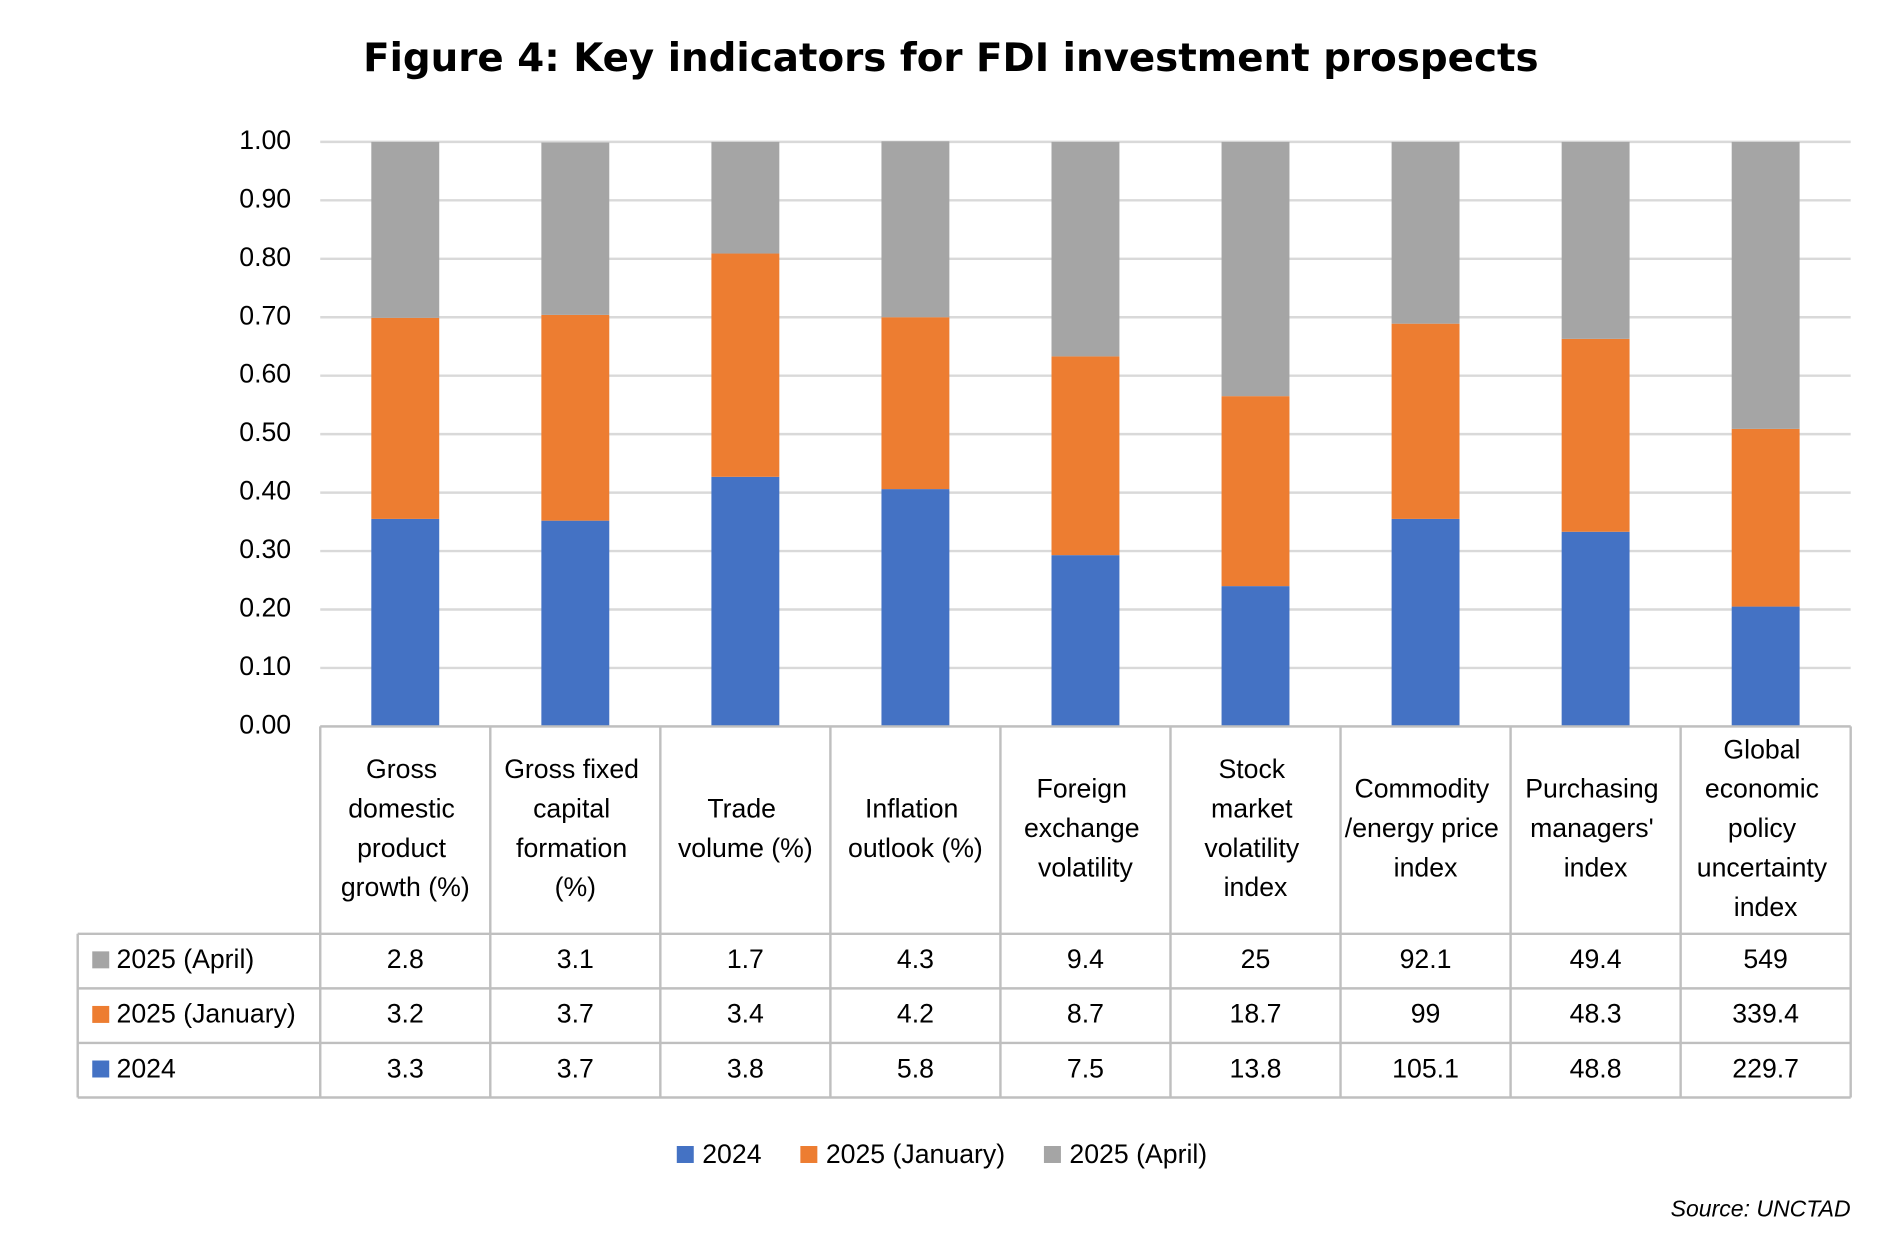 This screenshot has width=1892, height=1260. What do you see at coordinates (206, 1014) in the screenshot?
I see `row-label: 2025 (January)` at bounding box center [206, 1014].